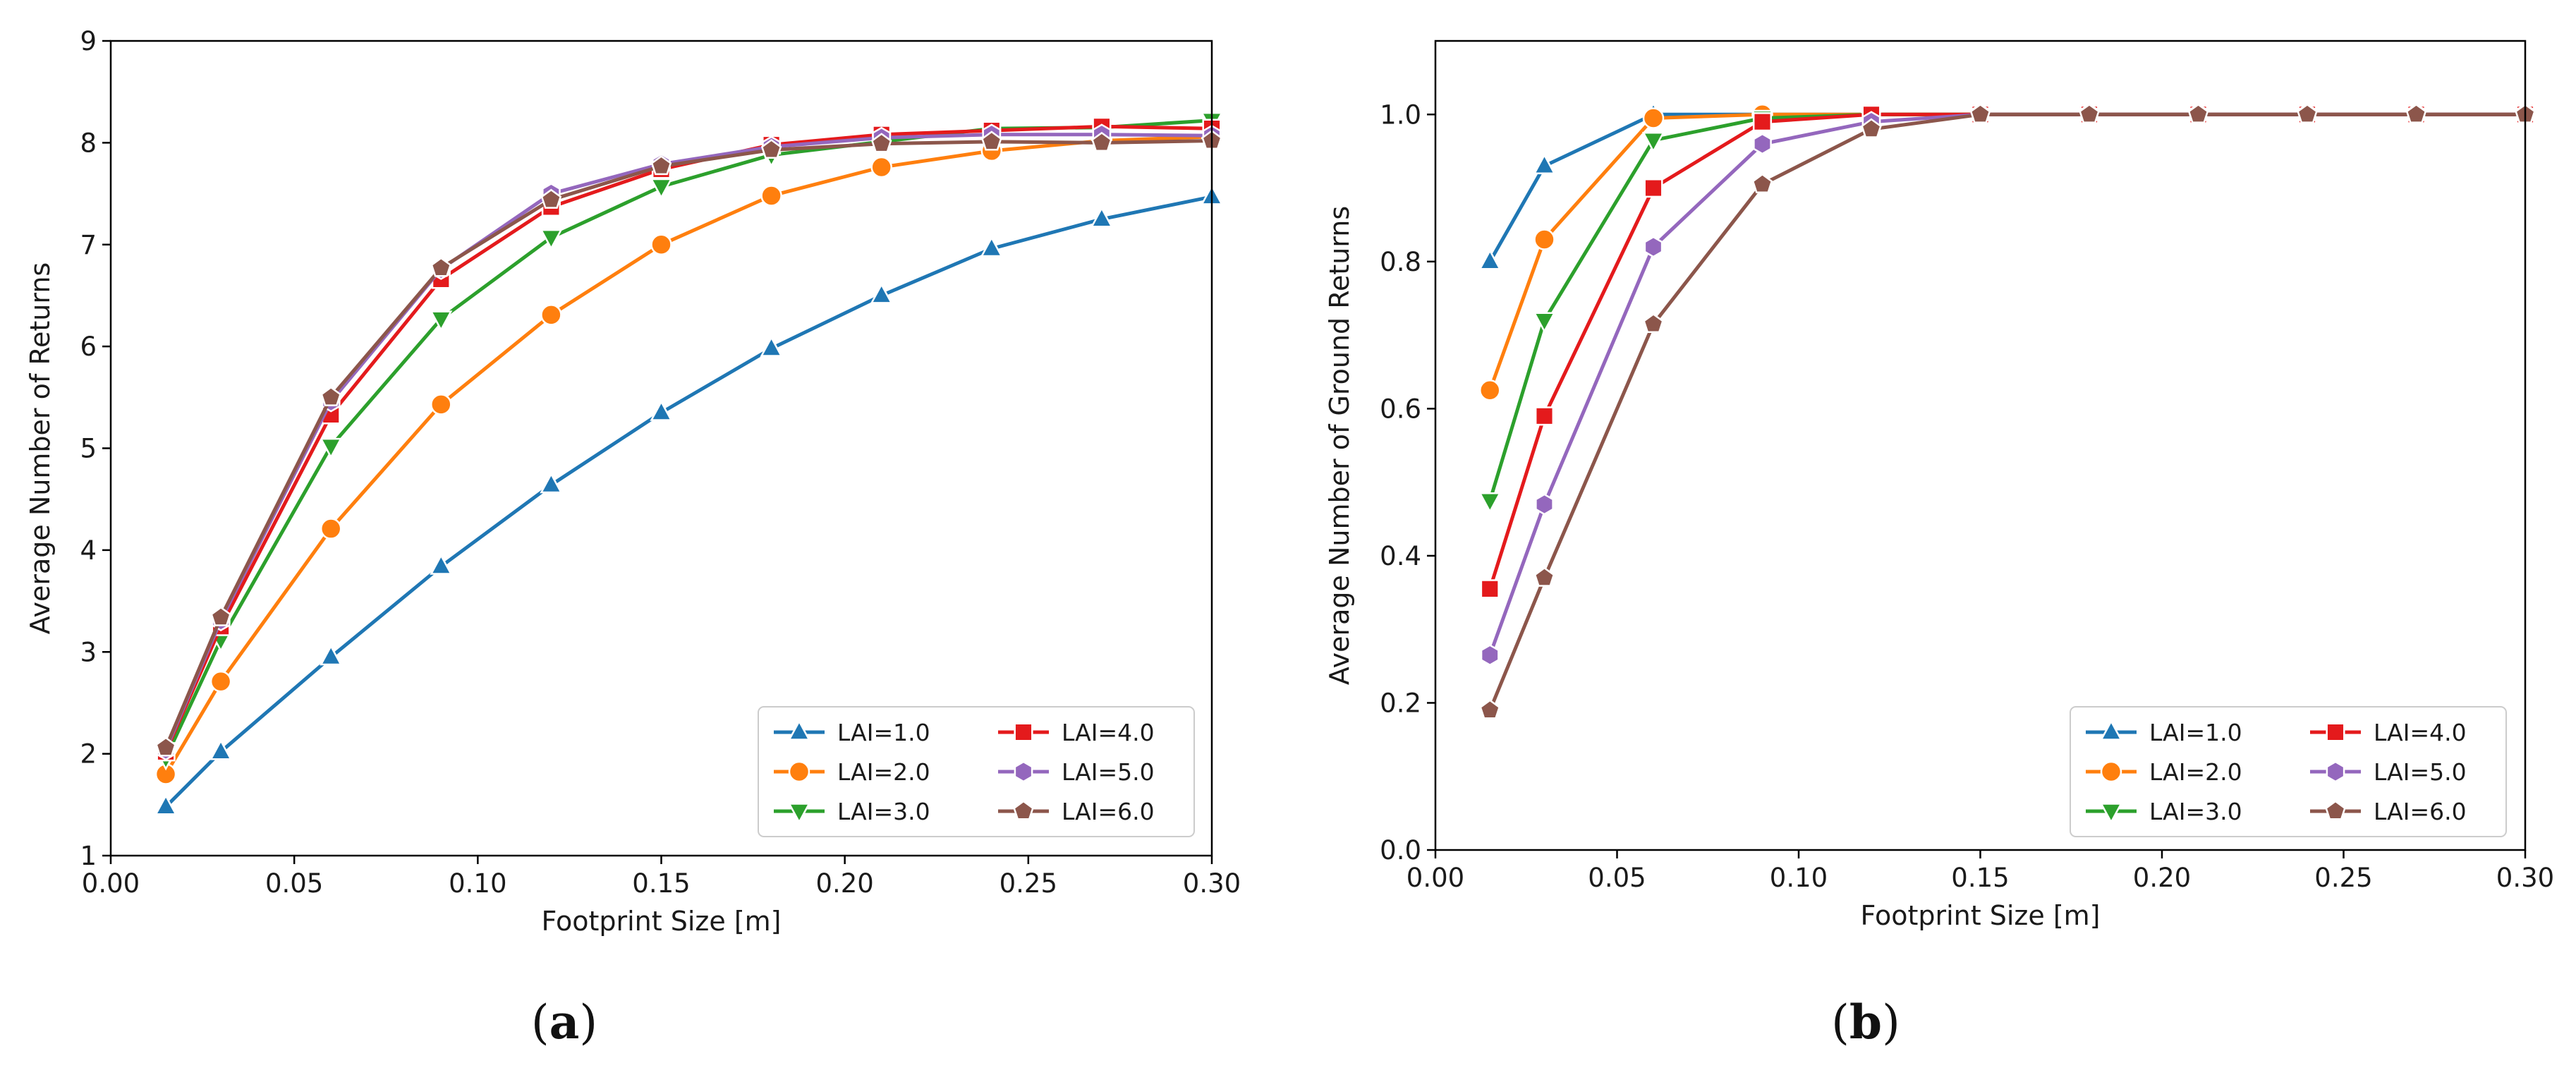  What do you see at coordinates (2343, 878) in the screenshot?
I see `x-tick-label: 0.25` at bounding box center [2343, 878].